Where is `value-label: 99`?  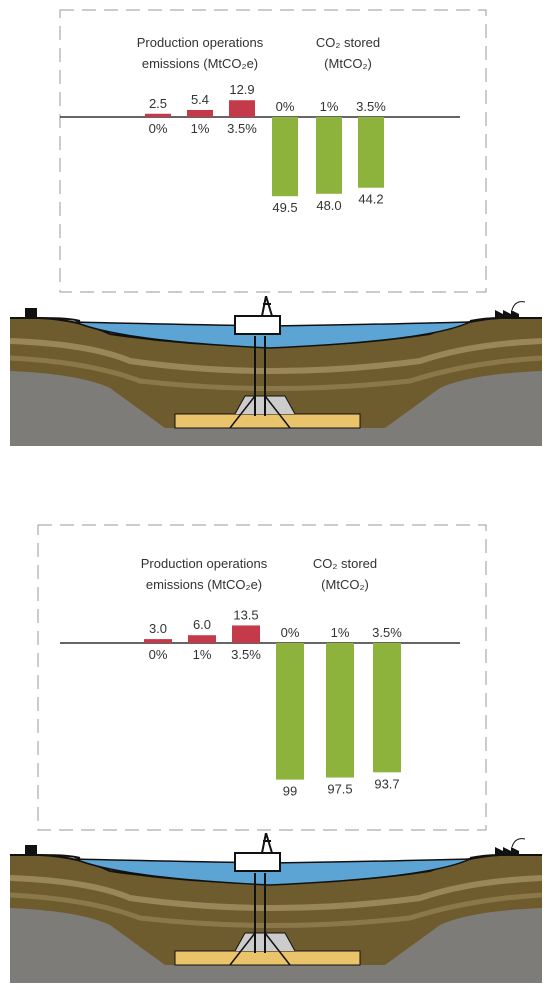 value-label: 99 is located at coordinates (290, 791).